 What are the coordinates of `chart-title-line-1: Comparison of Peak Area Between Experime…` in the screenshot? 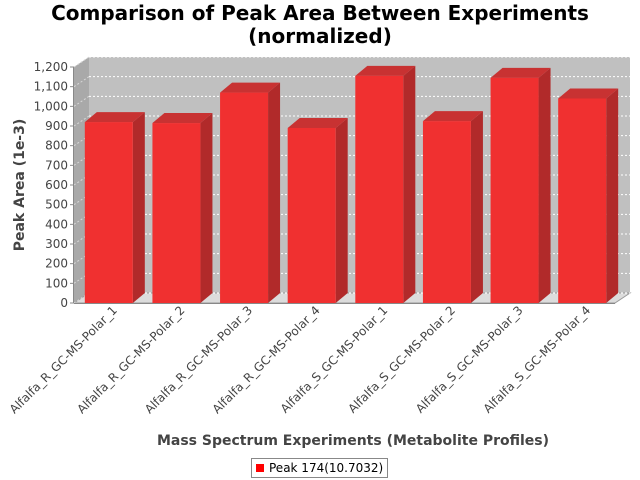 It's located at (320, 13).